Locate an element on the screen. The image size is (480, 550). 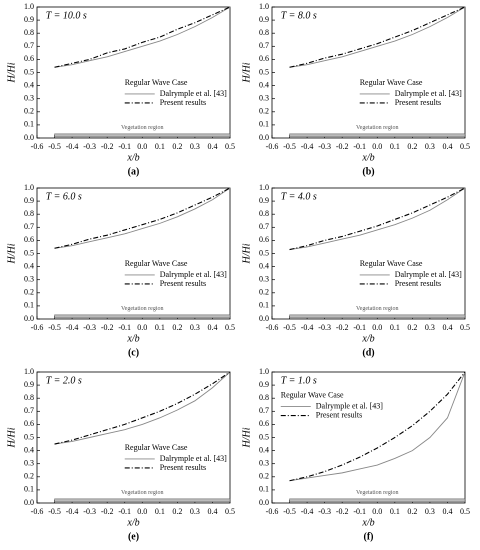
y-tick-label: 1.0 is located at coordinates (29, 6).